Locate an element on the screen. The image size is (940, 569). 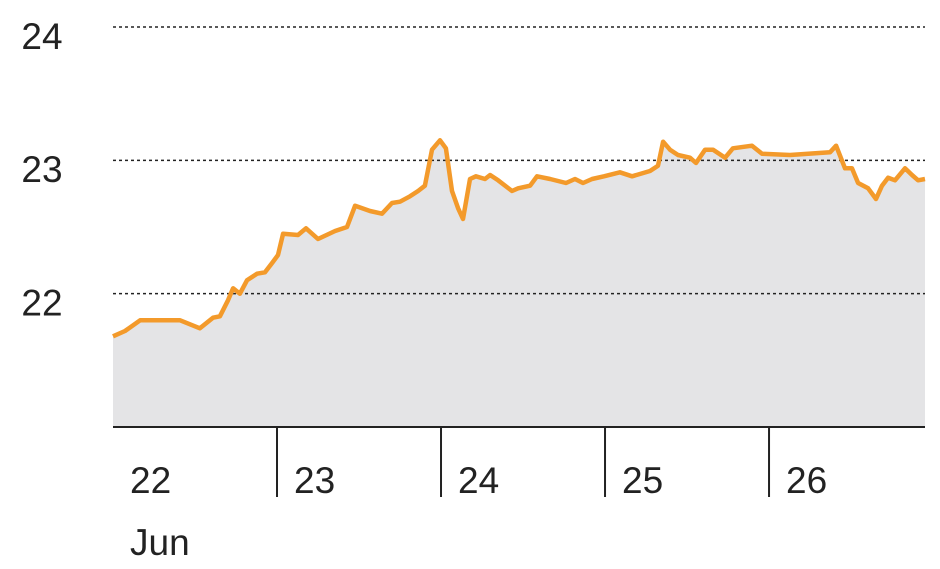
x-tick-label: 22 is located at coordinates (150, 480).